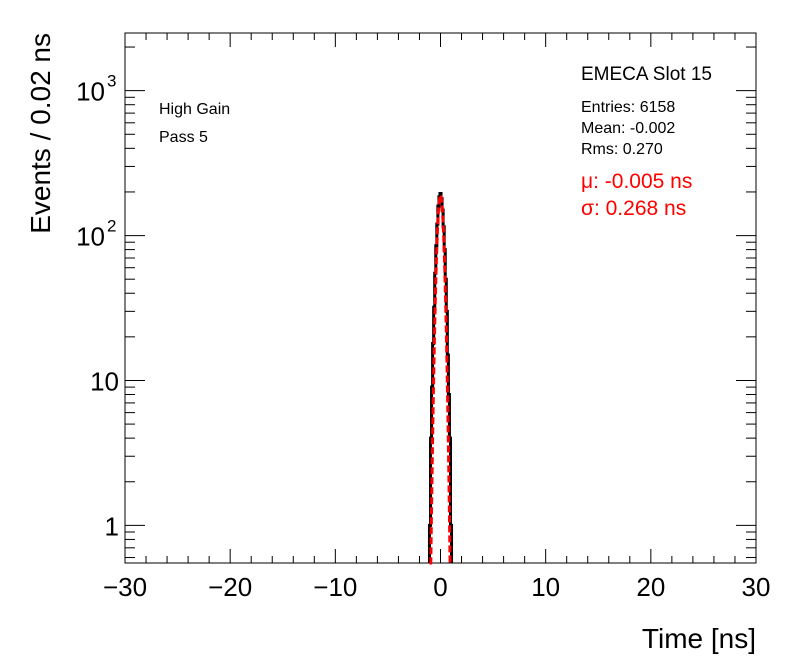  I want to click on annotation-pass: Pass 5, so click(183, 137).